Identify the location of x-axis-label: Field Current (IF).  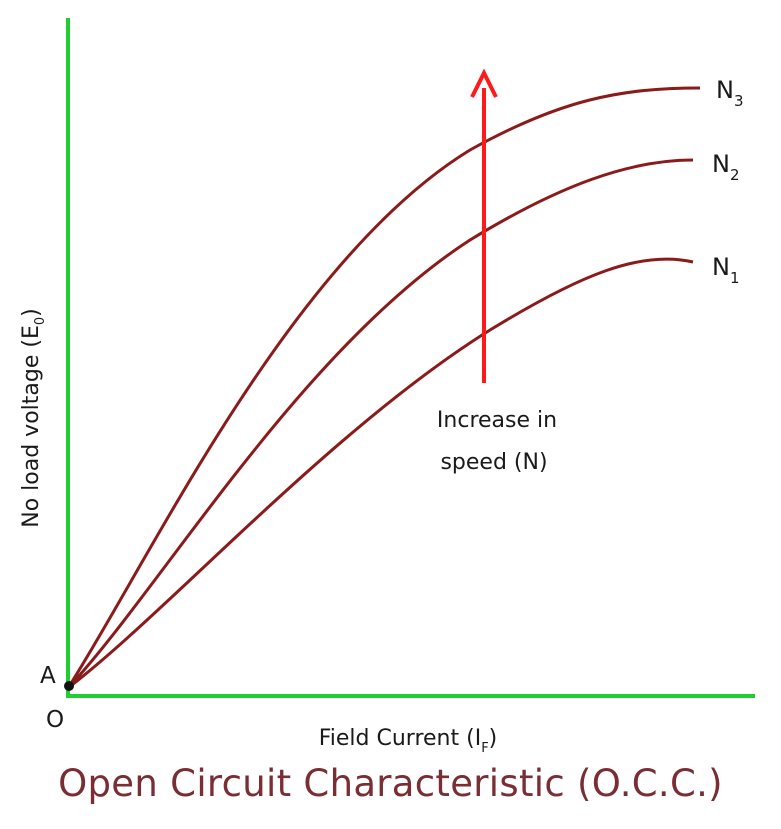
(408, 741).